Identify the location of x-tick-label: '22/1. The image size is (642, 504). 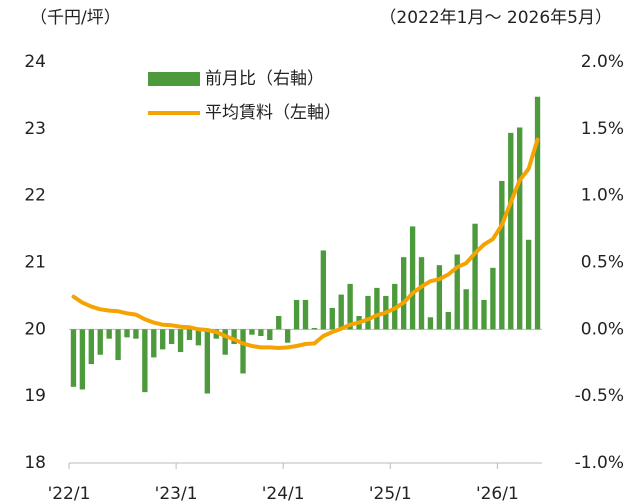
(69, 494).